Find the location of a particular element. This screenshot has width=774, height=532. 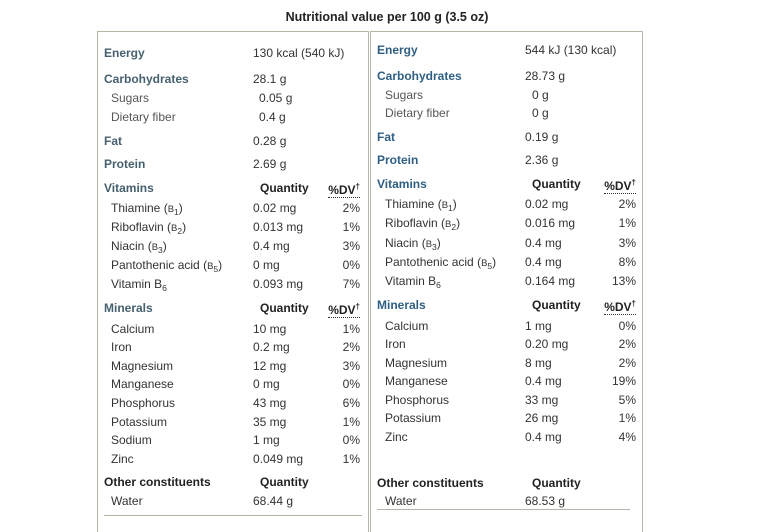

nutrient-row: Vitamins Quantity %DV† is located at coordinates (506, 185).